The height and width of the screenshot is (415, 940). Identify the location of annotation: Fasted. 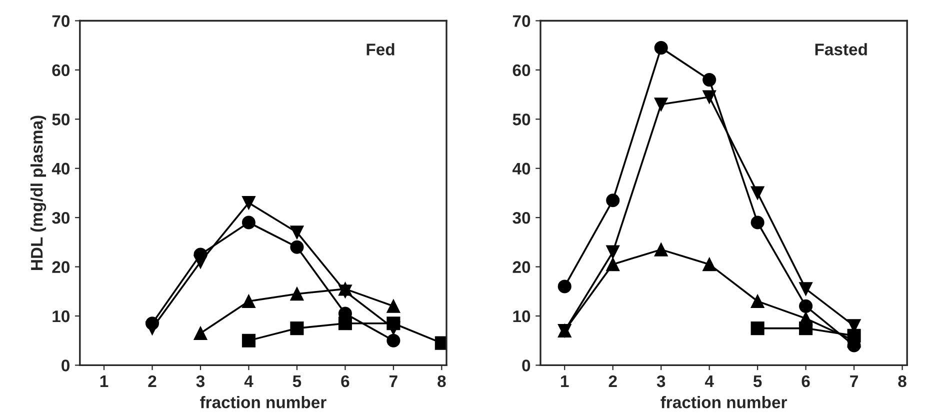
(841, 49).